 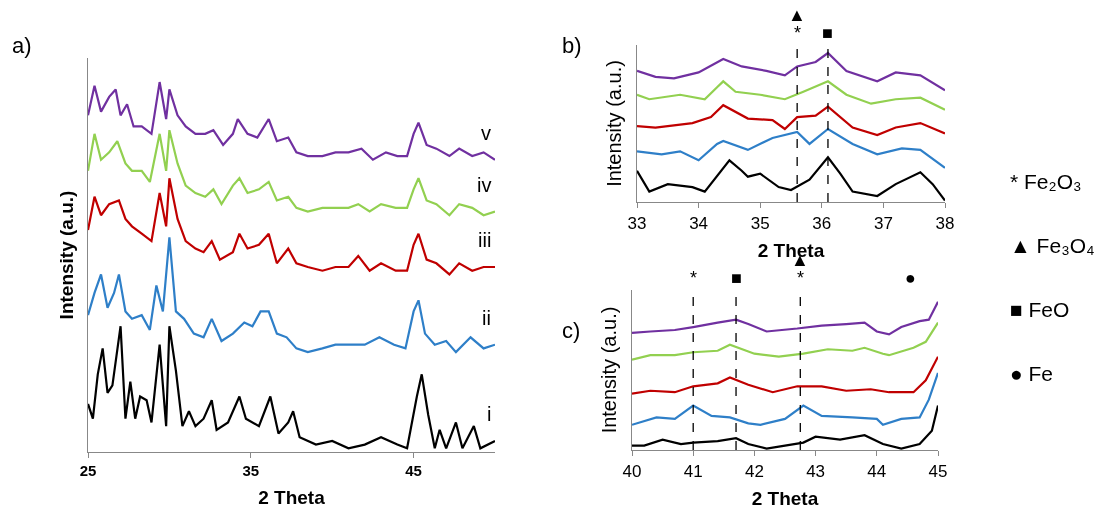 What do you see at coordinates (485, 240) in the screenshot?
I see `series-label: iii` at bounding box center [485, 240].